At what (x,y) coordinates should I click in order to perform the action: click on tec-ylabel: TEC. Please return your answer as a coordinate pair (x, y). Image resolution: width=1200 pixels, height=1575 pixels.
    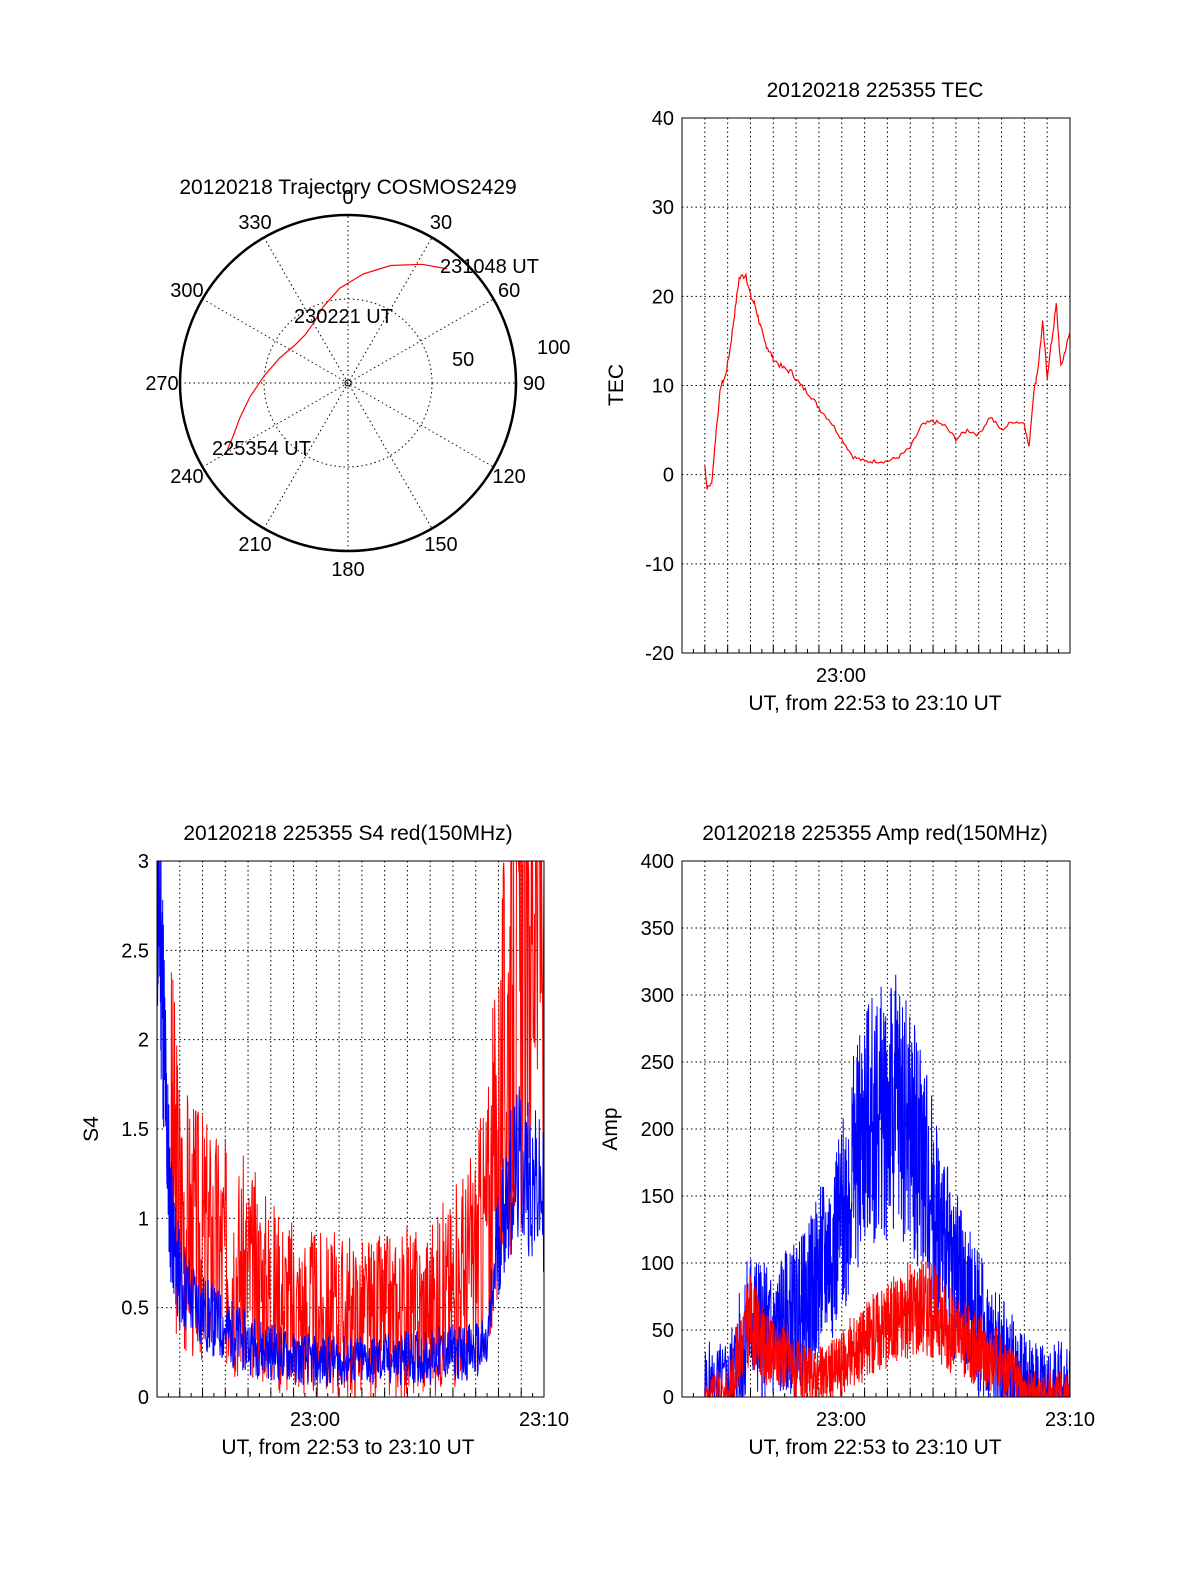
    Looking at the image, I should click on (616, 385).